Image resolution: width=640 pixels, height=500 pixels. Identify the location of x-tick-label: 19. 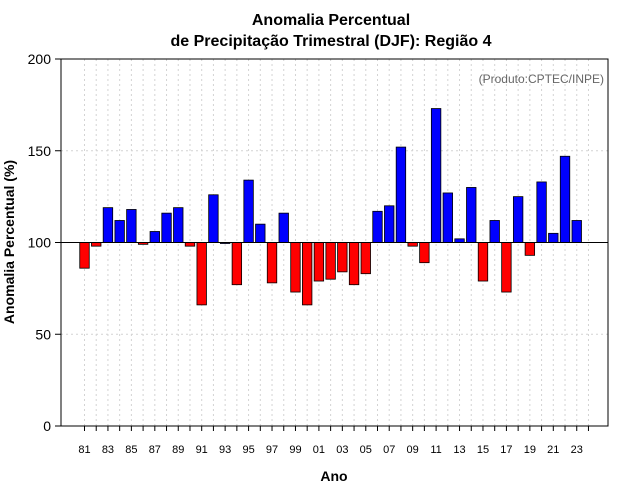
(530, 450).